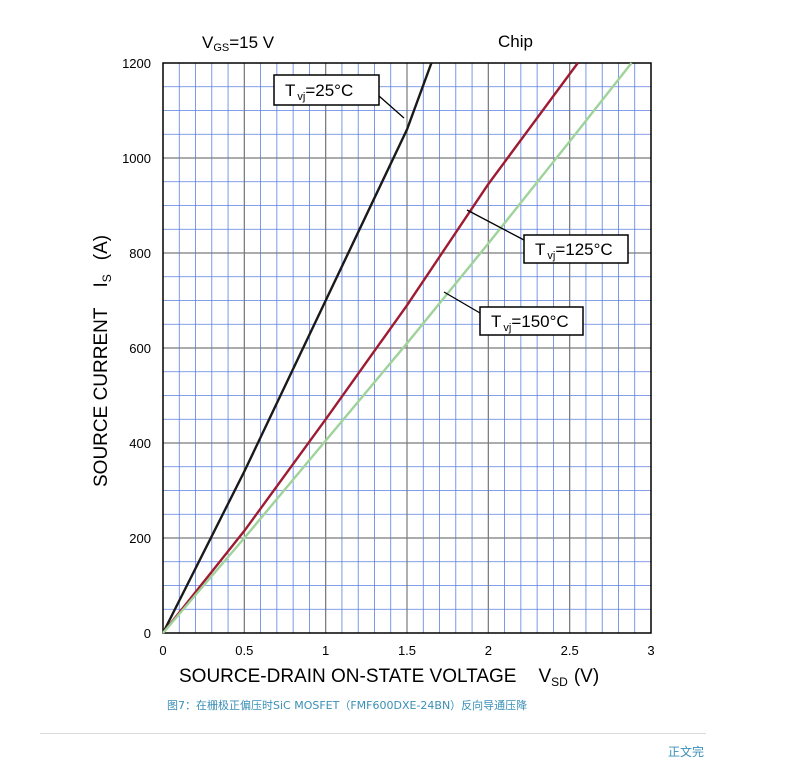 The width and height of the screenshot is (800, 773). I want to click on y-tick-label: 600, so click(140, 348).